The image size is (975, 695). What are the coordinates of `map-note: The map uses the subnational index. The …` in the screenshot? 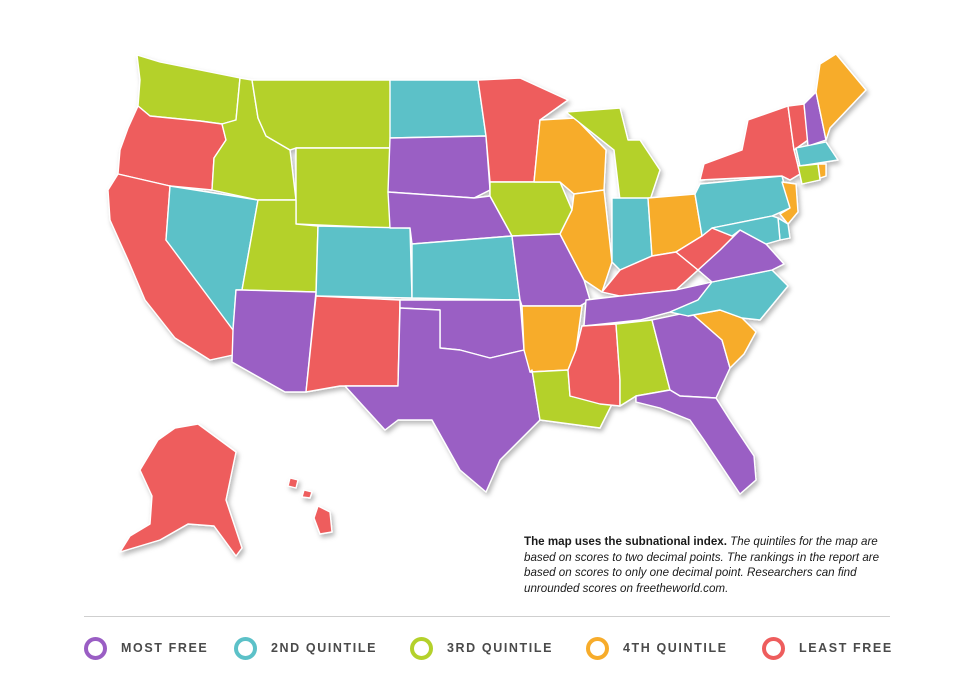 It's located at (714, 565).